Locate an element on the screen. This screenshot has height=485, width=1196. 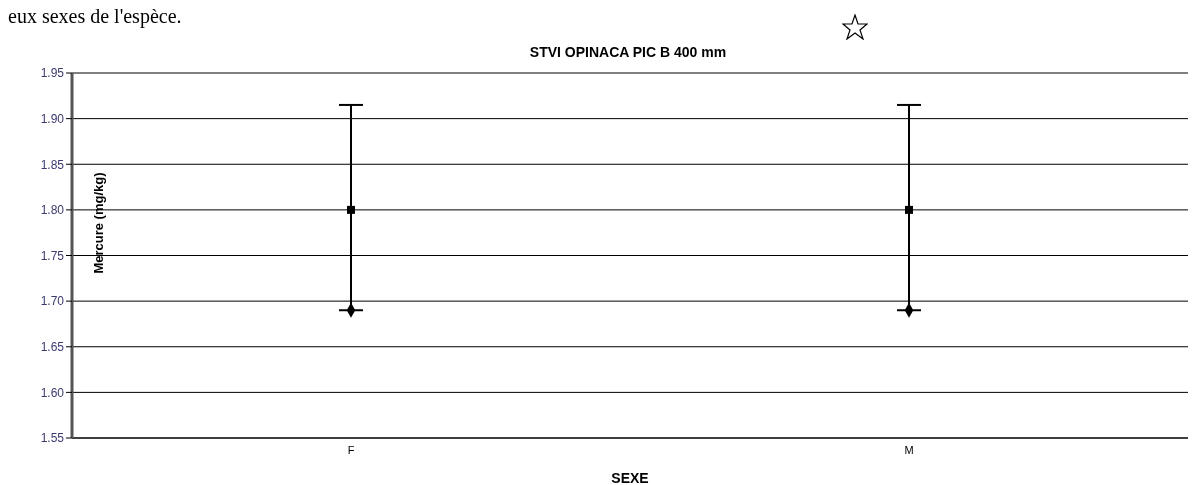
y-tick-label: 1.65 is located at coordinates (52, 347).